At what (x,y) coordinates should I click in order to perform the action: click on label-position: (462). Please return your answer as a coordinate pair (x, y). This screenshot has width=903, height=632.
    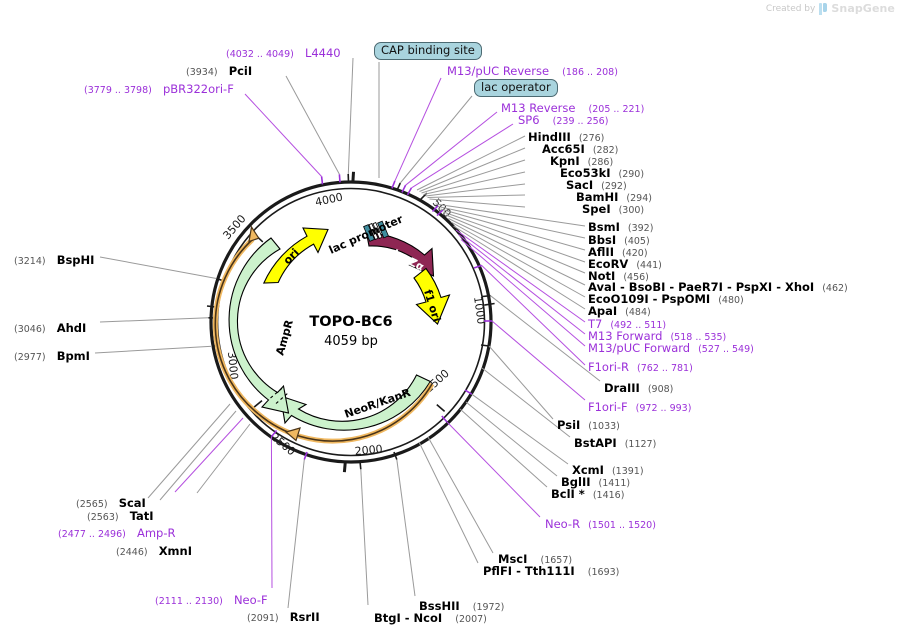
    Looking at the image, I should click on (835, 288).